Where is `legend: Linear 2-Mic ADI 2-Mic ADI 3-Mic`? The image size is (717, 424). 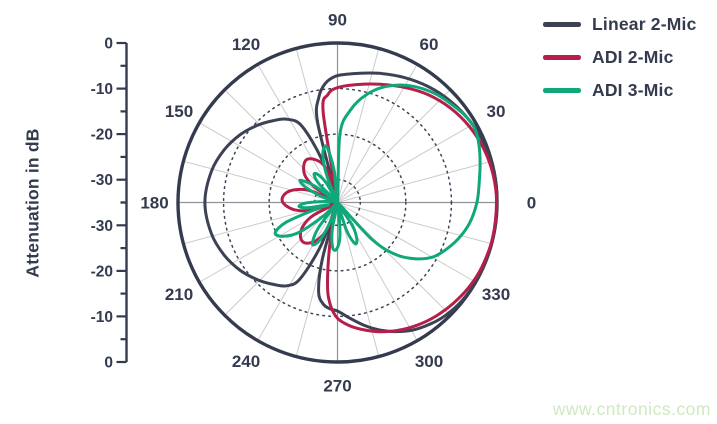 legend: Linear 2-Mic ADI 2-Mic ADI 3-Mic is located at coordinates (620, 57).